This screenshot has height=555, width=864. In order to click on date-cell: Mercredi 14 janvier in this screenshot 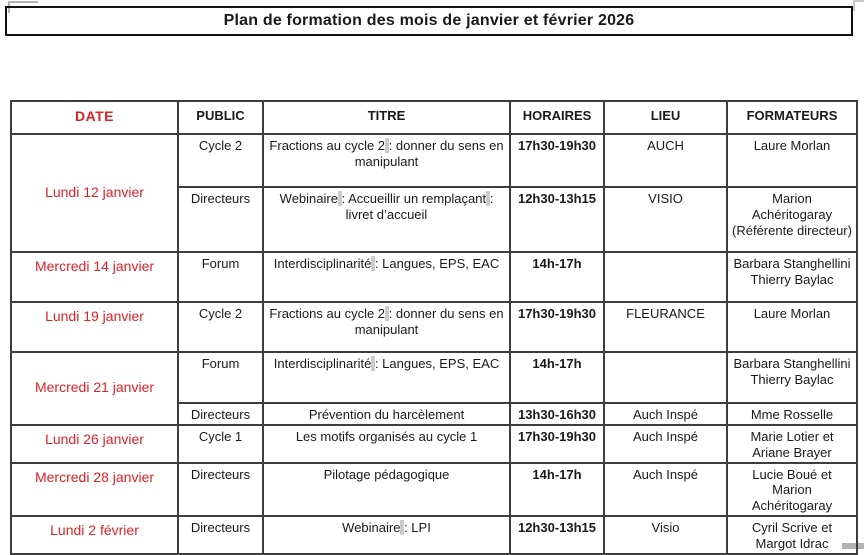, I will do `click(94, 277)`.